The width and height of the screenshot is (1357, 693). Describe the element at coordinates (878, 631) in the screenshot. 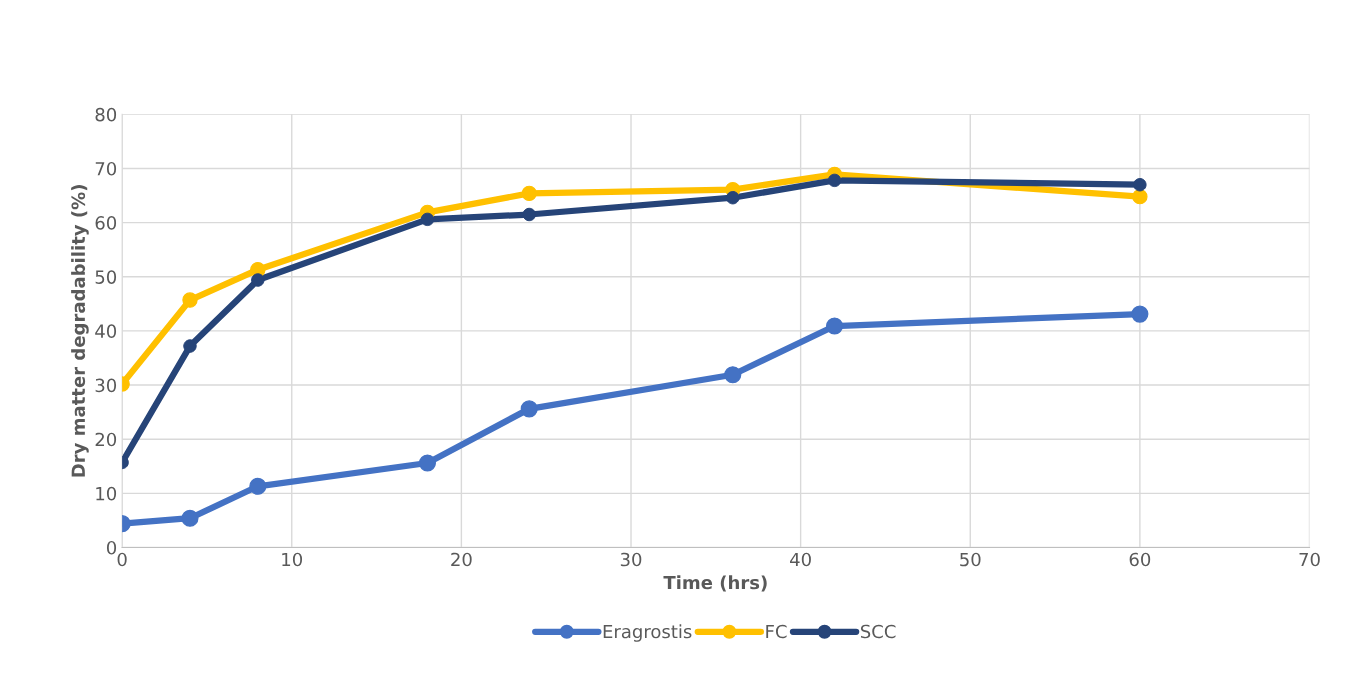

I see `legend-label: SCC` at that location.